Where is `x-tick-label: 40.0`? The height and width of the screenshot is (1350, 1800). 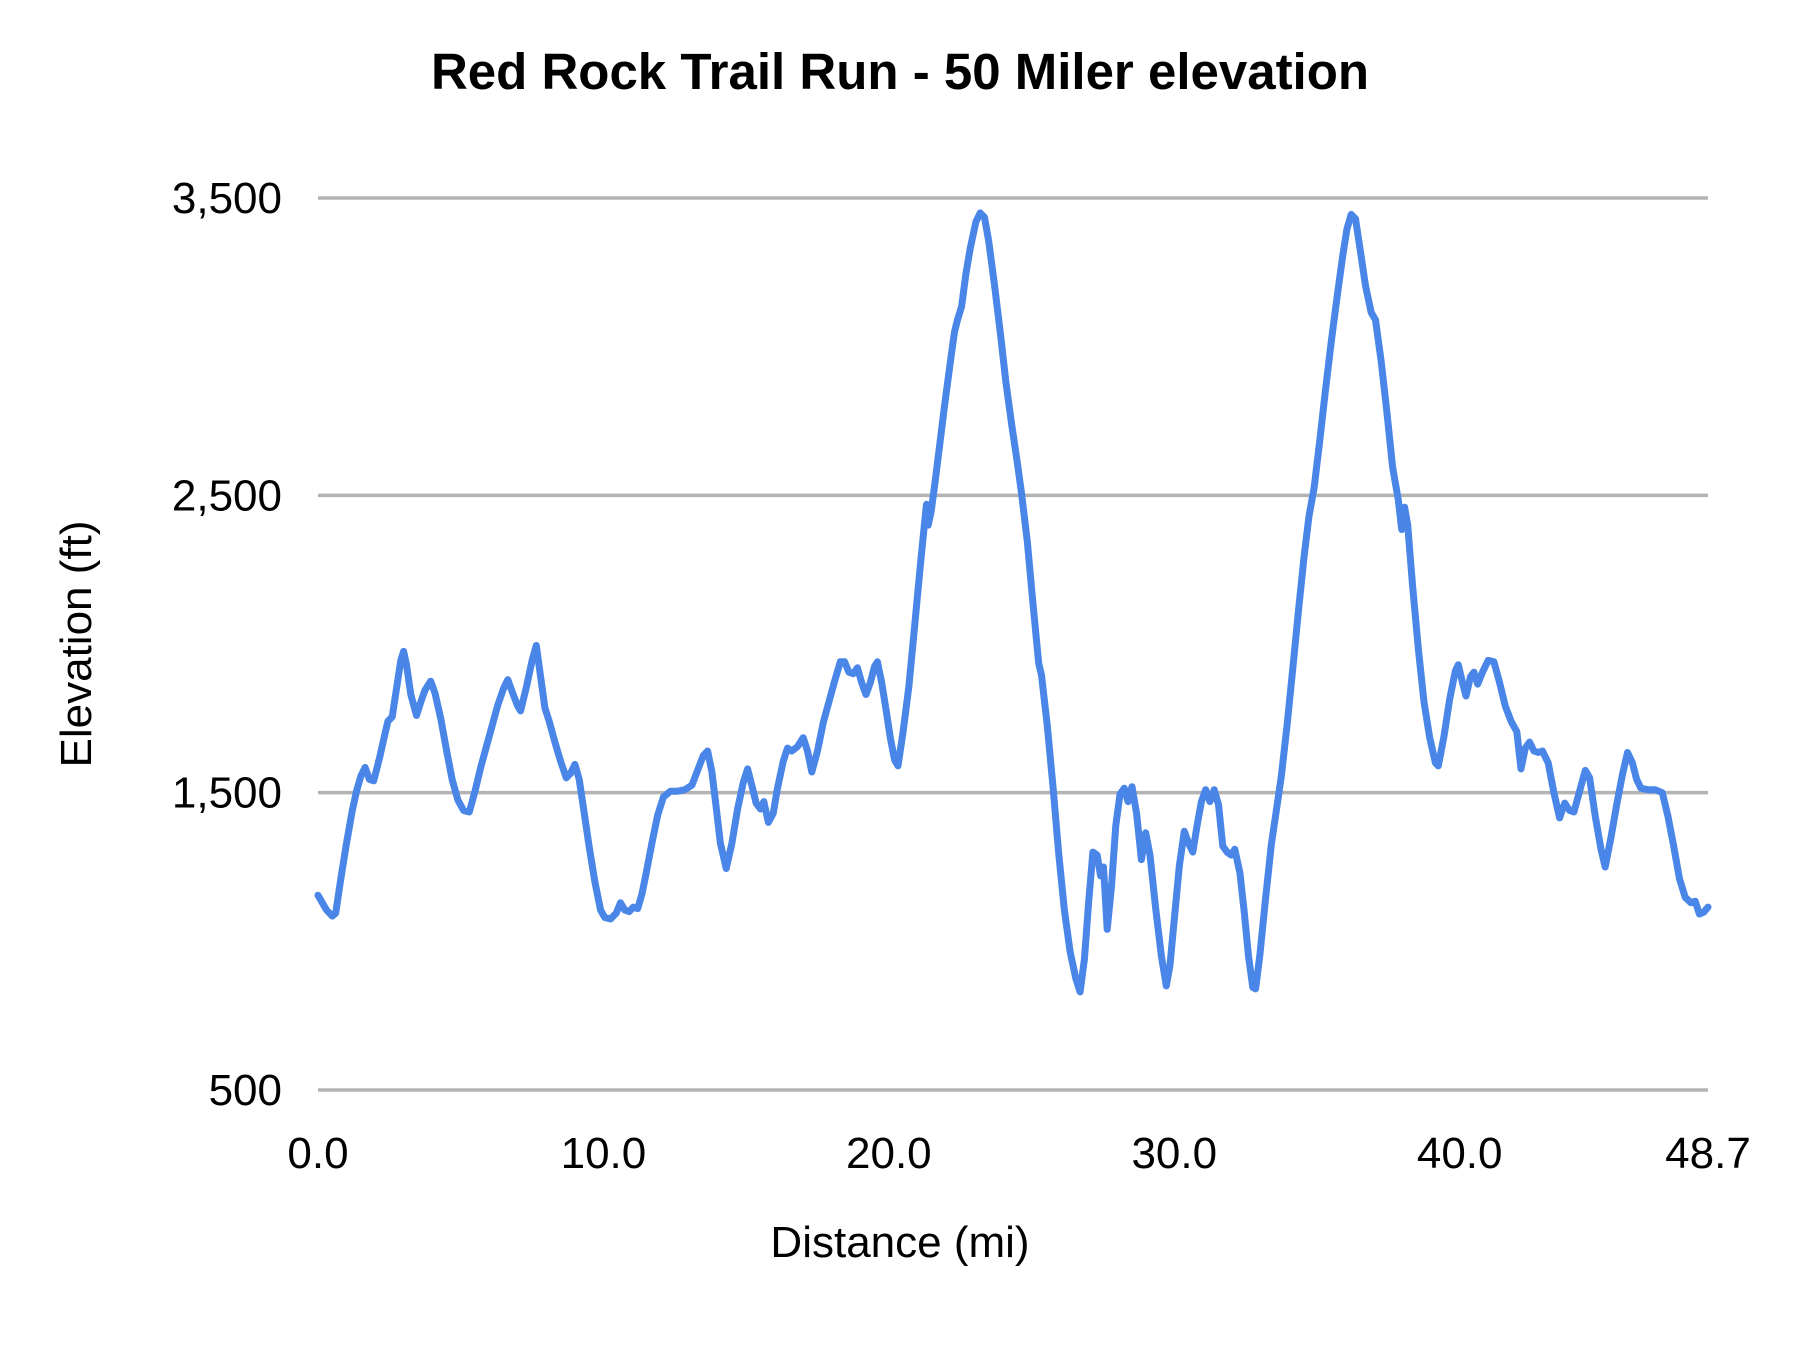 x-tick-label: 40.0 is located at coordinates (1460, 1153).